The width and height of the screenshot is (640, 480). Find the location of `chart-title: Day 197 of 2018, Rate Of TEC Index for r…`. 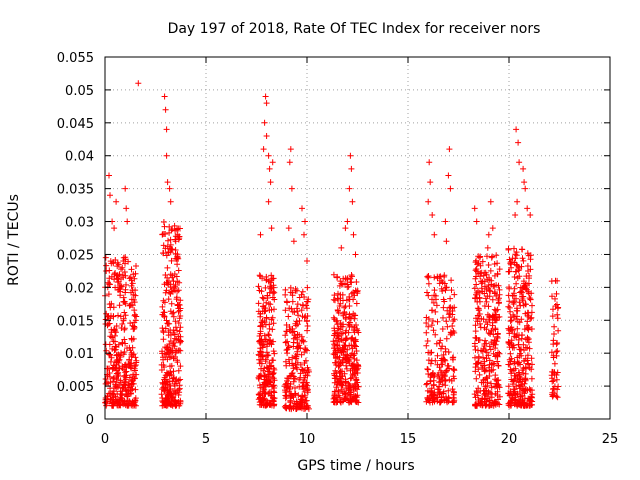

chart-title: Day 197 of 2018, Rate Of TEC Index for r… is located at coordinates (354, 29).